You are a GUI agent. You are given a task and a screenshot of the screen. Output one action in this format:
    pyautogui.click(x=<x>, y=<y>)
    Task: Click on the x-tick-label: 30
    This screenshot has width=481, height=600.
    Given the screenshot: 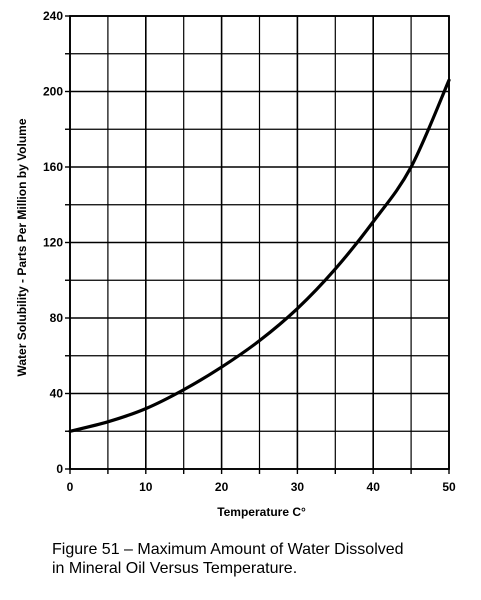 What is the action you would take?
    pyautogui.click(x=298, y=487)
    